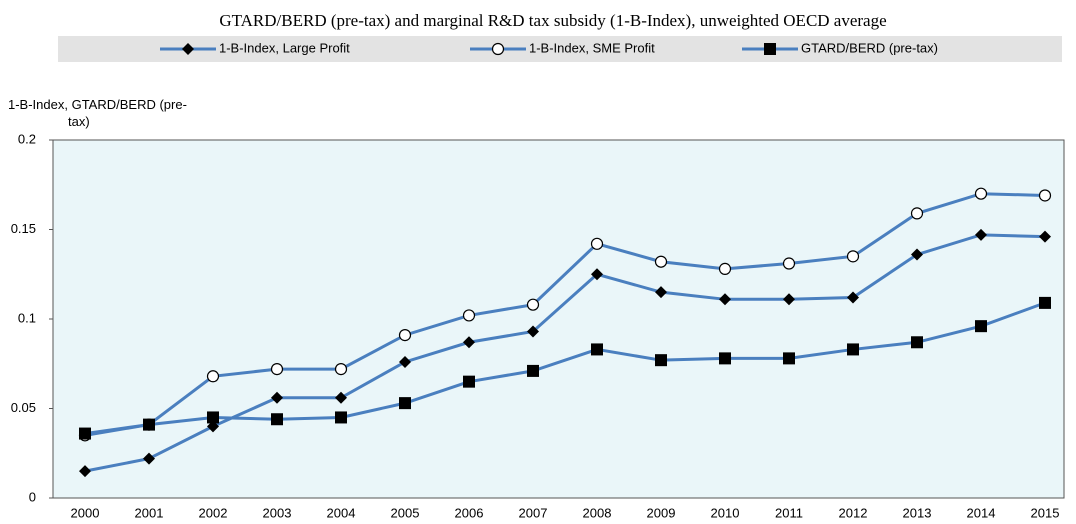 The width and height of the screenshot is (1076, 524). What do you see at coordinates (725, 512) in the screenshot?
I see `x-tick-label: 2010` at bounding box center [725, 512].